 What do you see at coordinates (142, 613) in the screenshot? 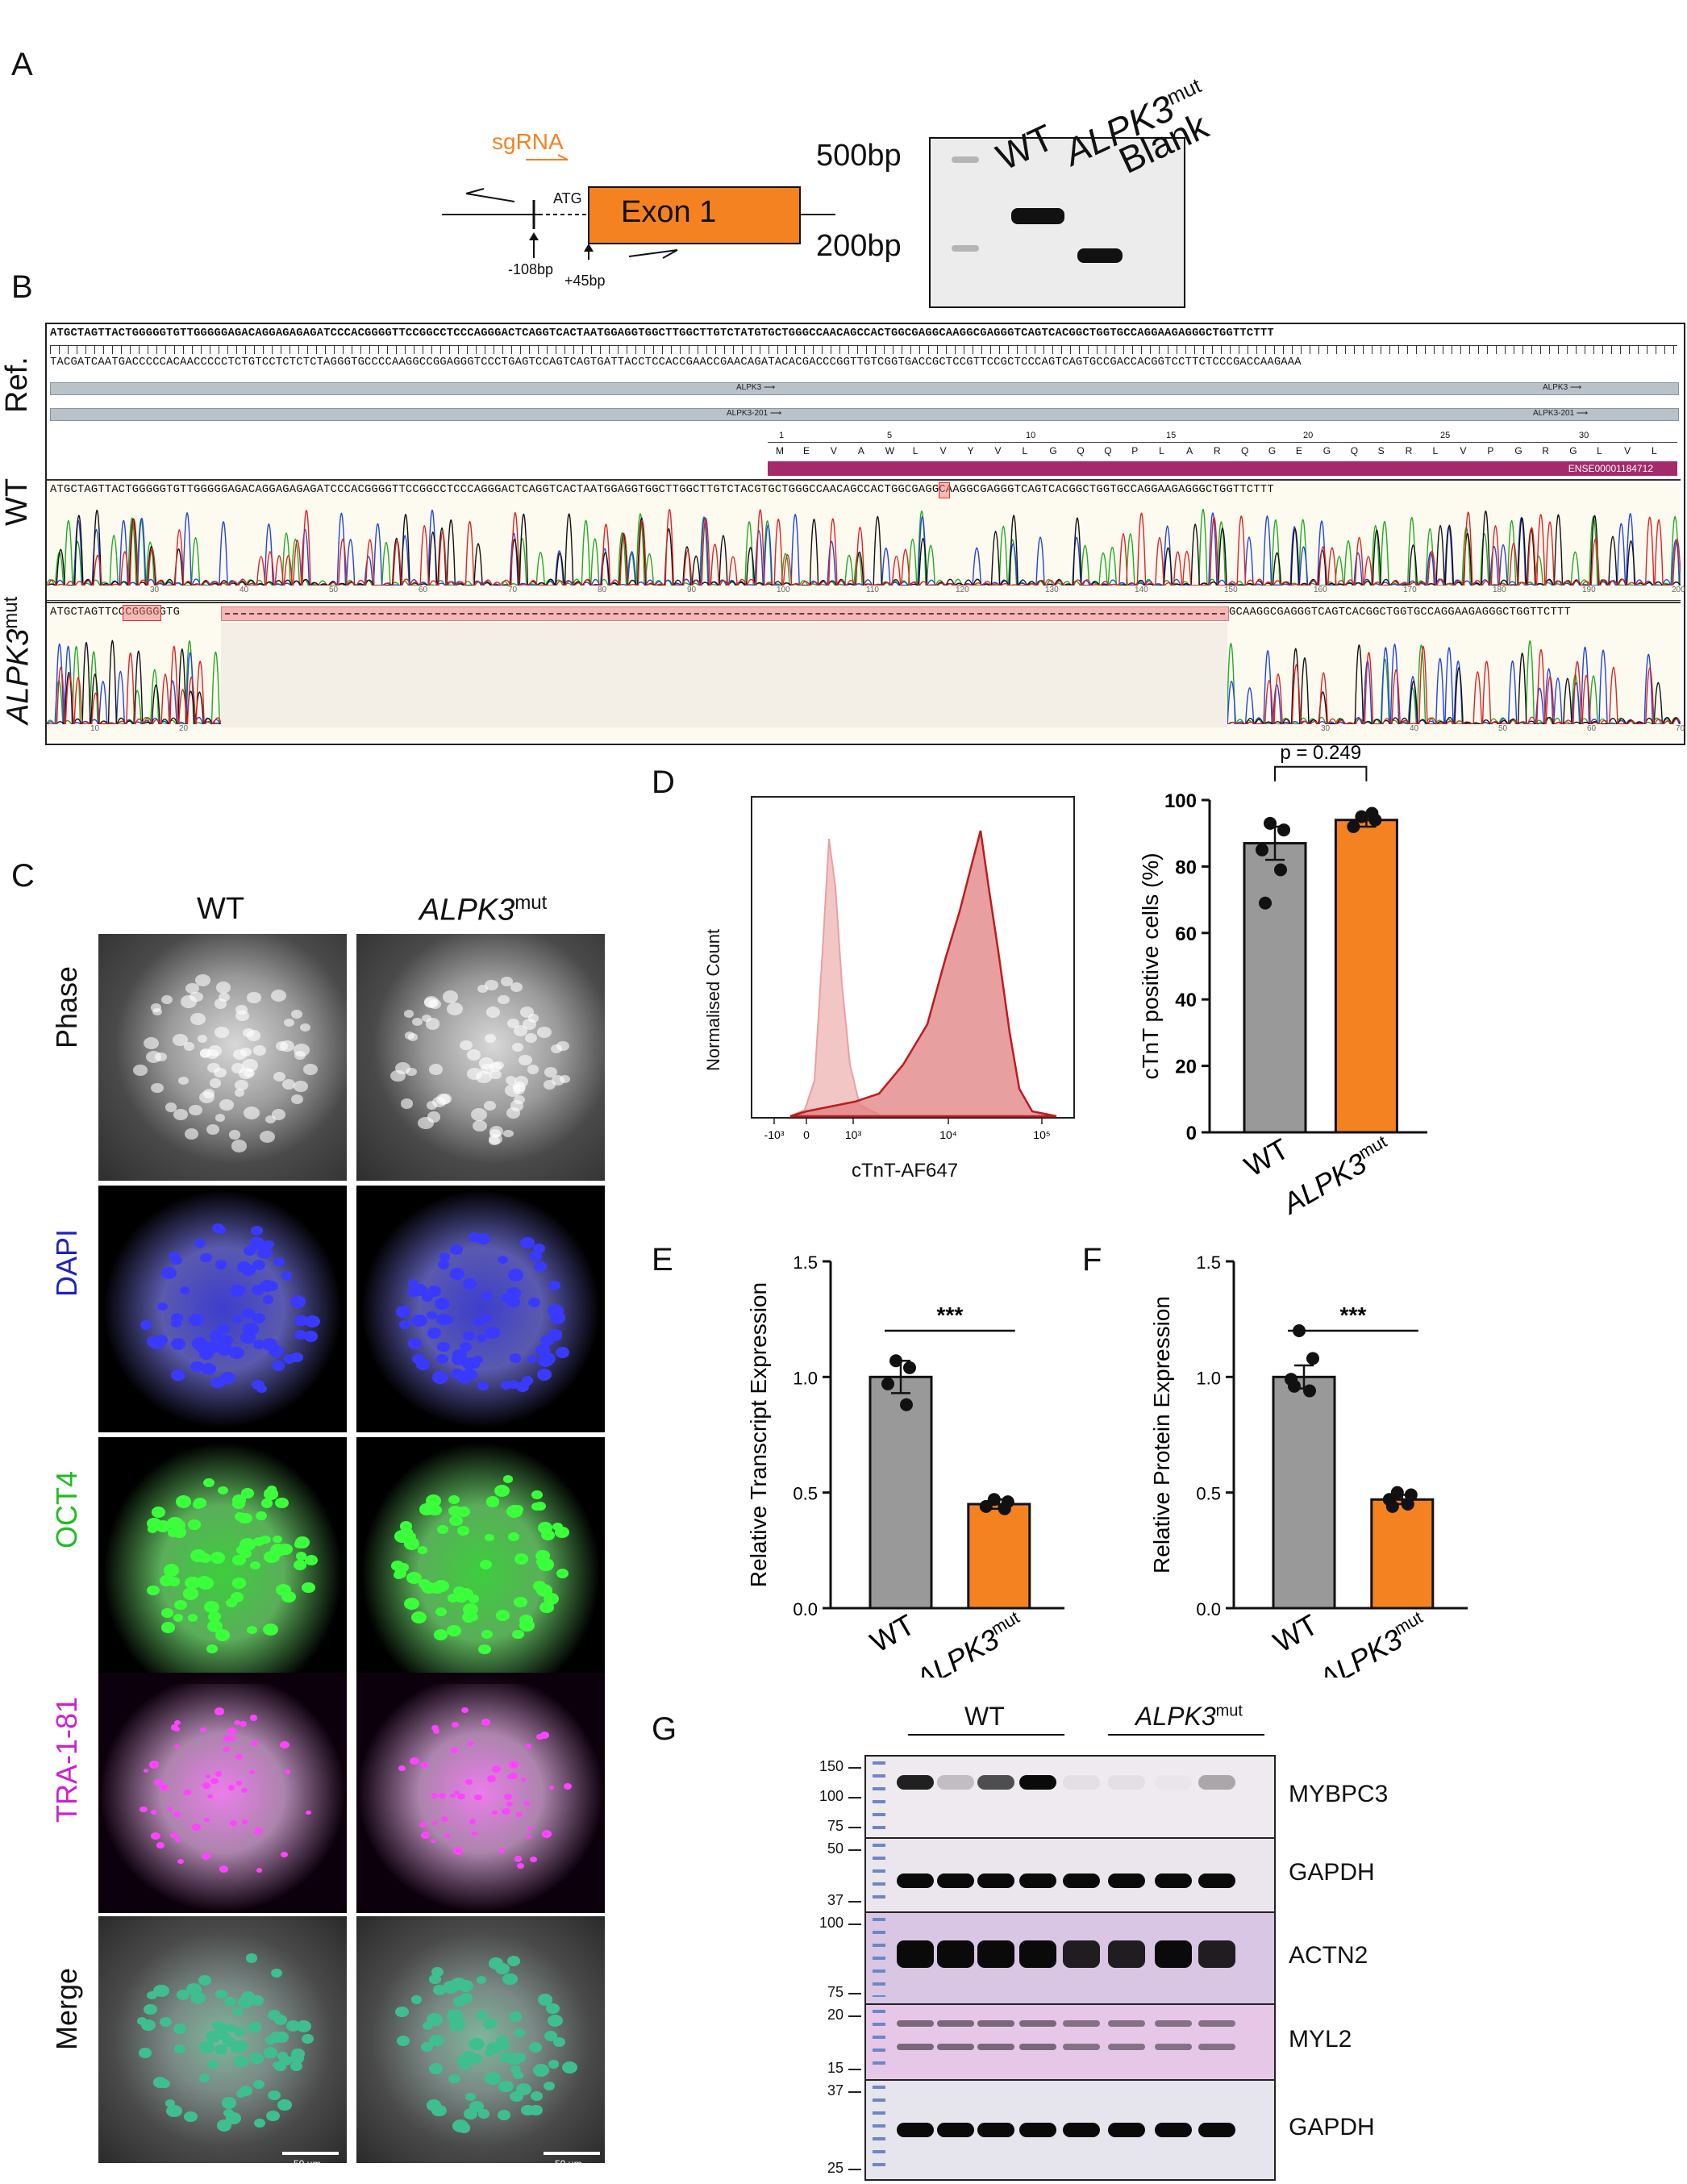
I see `mut-insertion-highlight` at bounding box center [142, 613].